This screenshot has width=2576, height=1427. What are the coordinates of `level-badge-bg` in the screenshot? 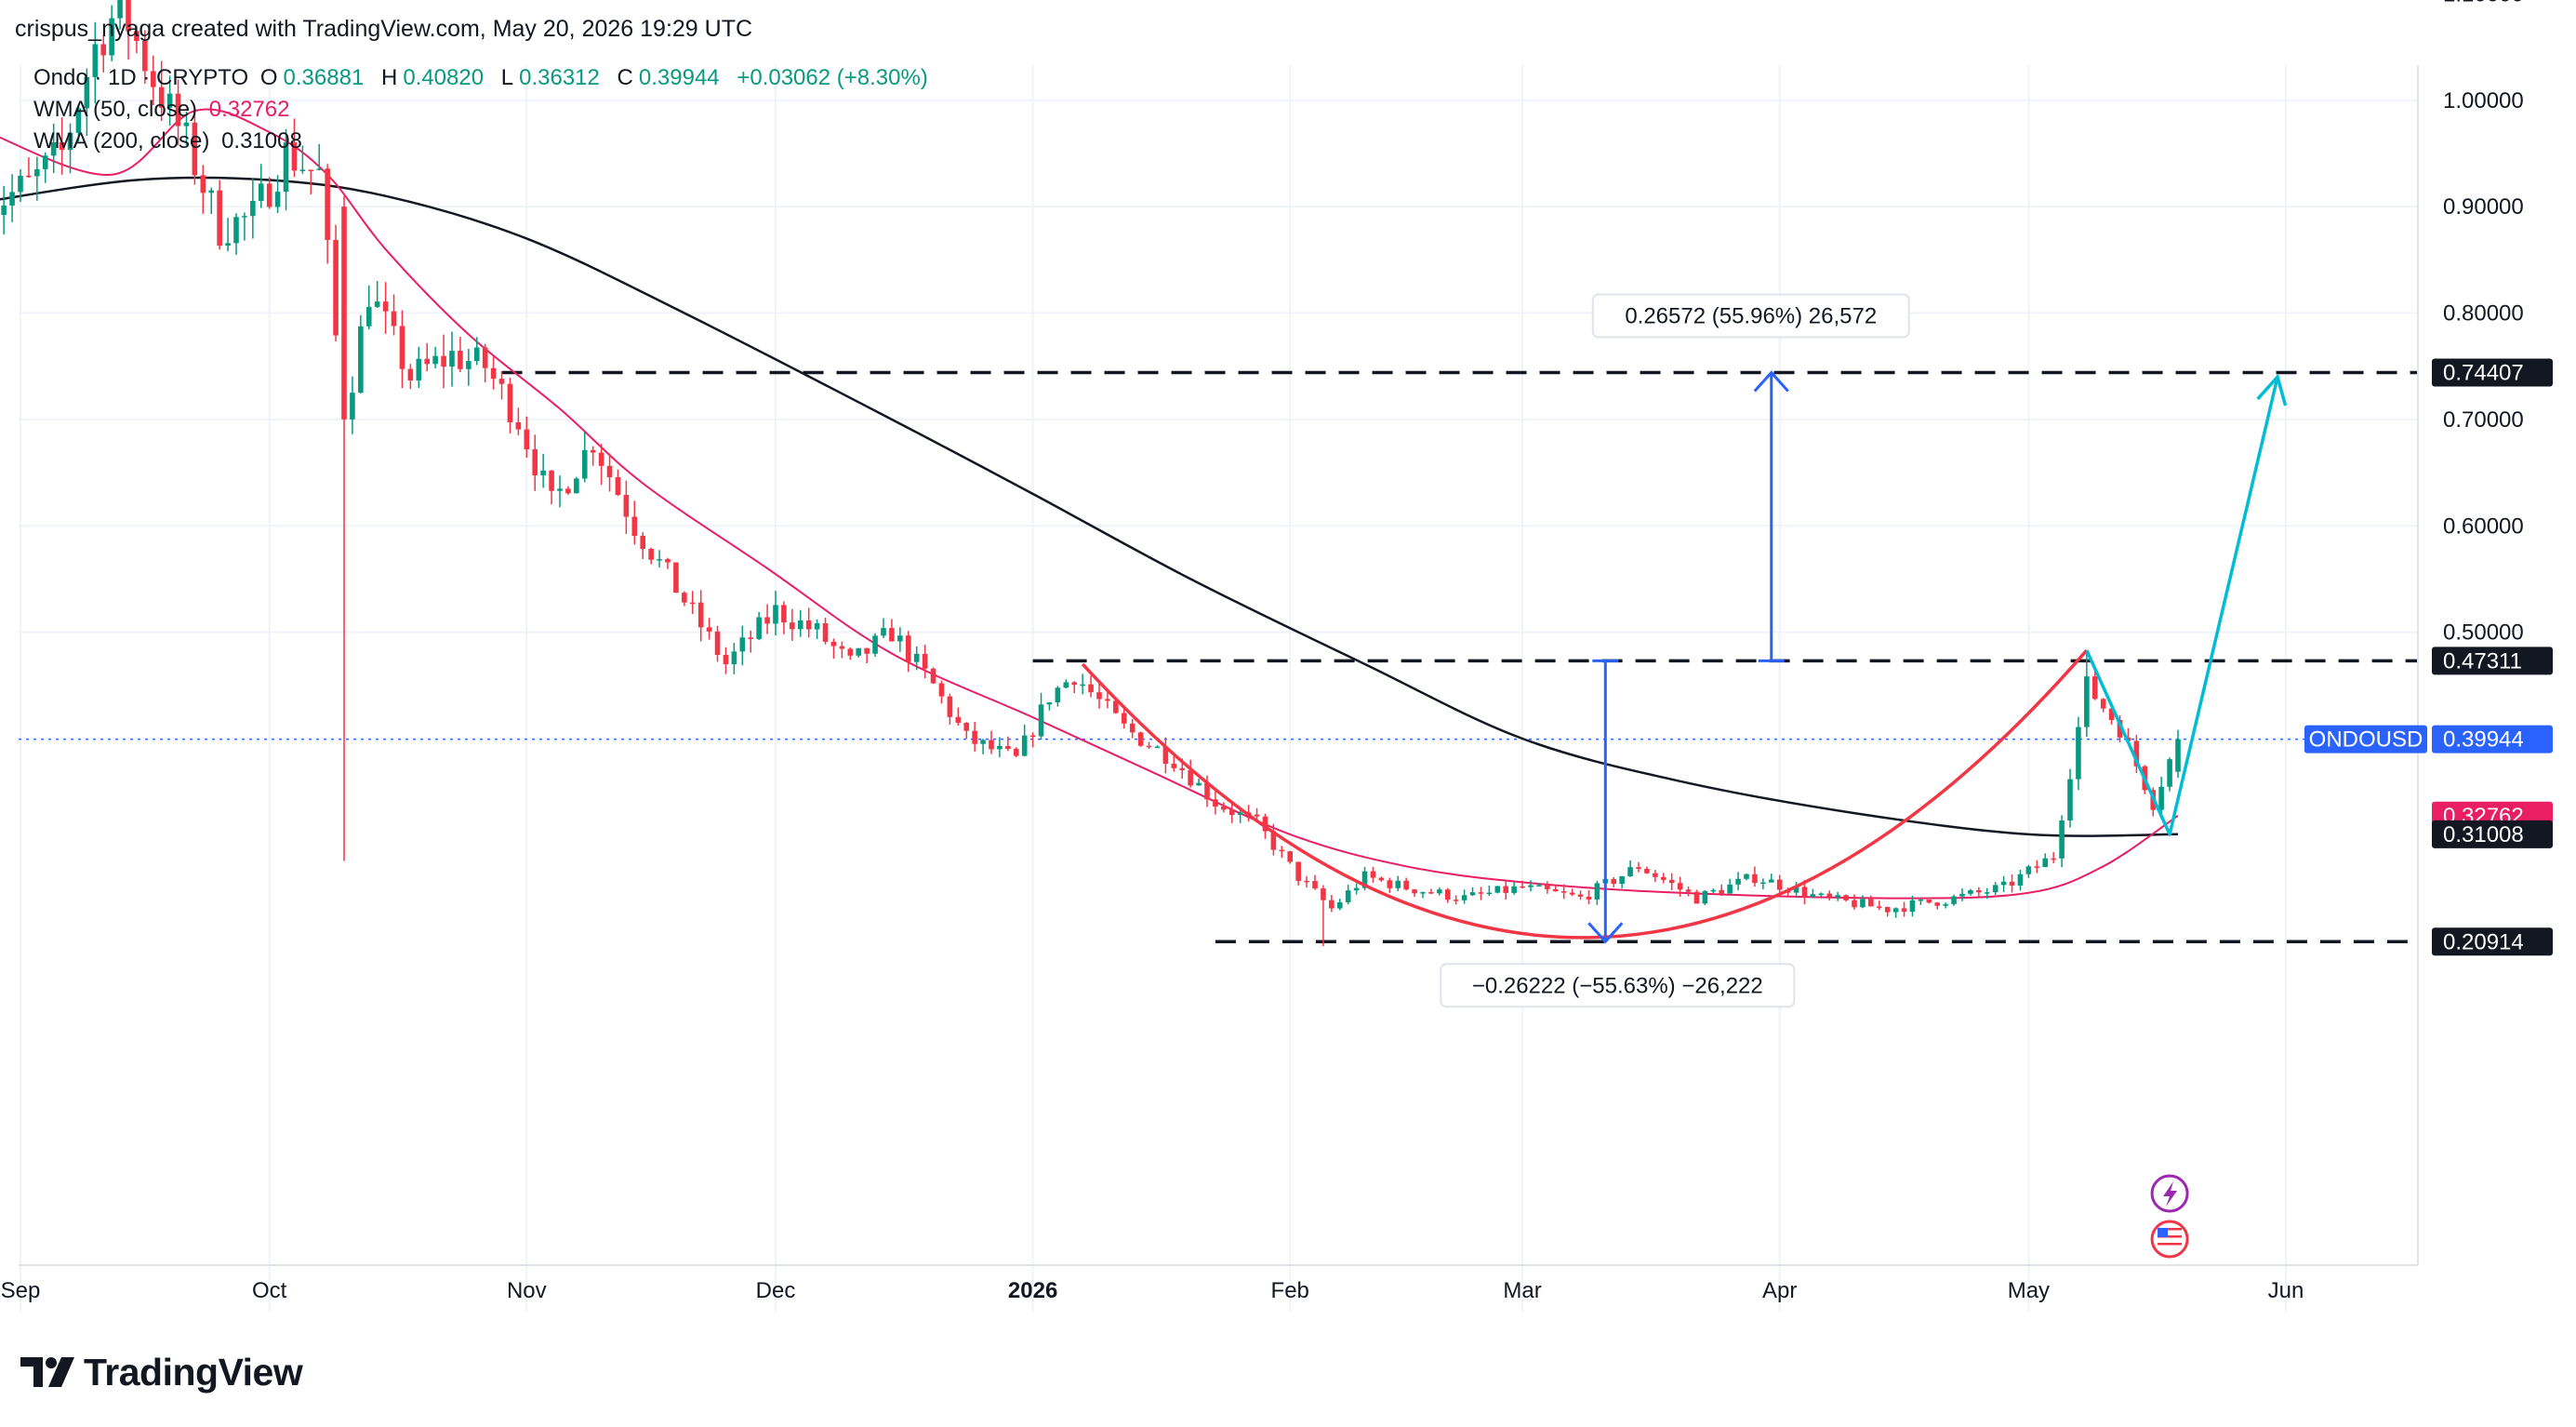 It's located at (2492, 941).